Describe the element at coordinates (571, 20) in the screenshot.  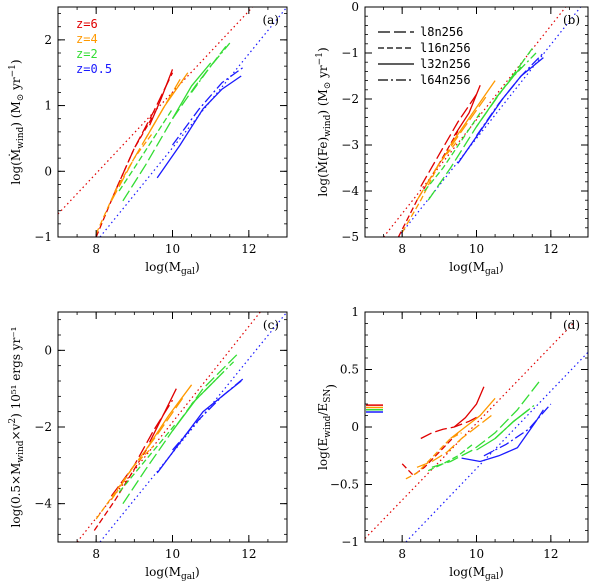
I see `panel-label: (b)` at that location.